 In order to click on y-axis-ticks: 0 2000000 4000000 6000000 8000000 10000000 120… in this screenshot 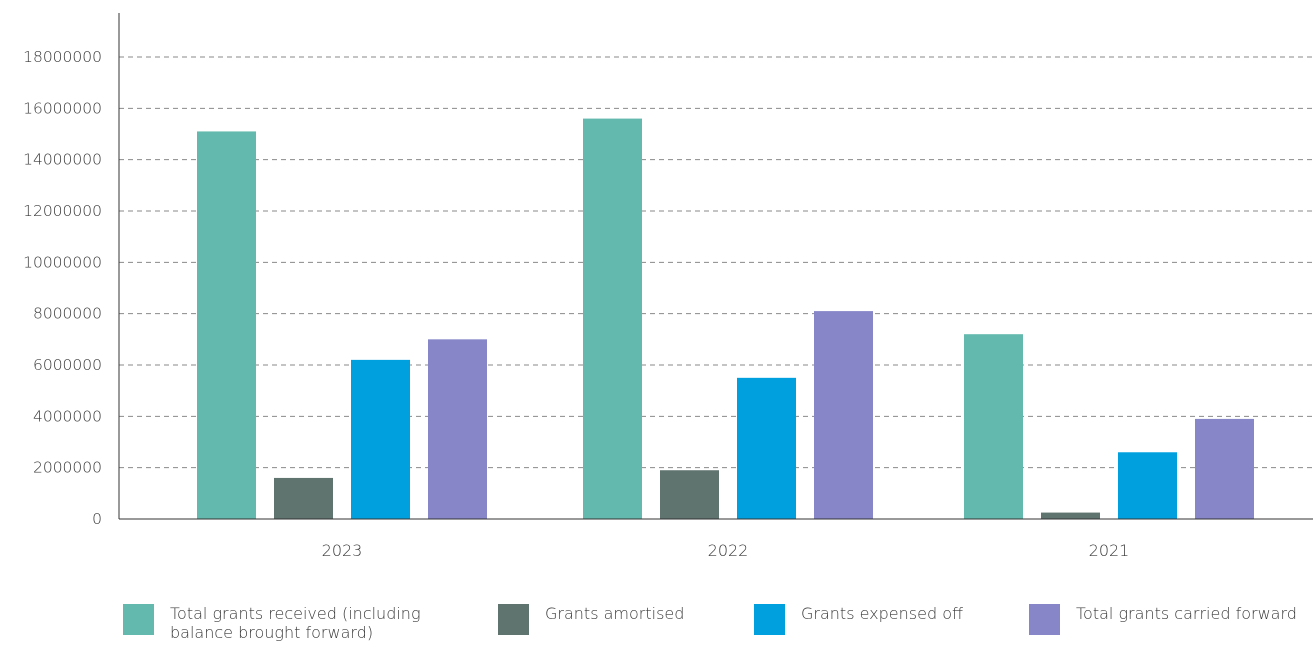, I will do `click(62, 288)`.